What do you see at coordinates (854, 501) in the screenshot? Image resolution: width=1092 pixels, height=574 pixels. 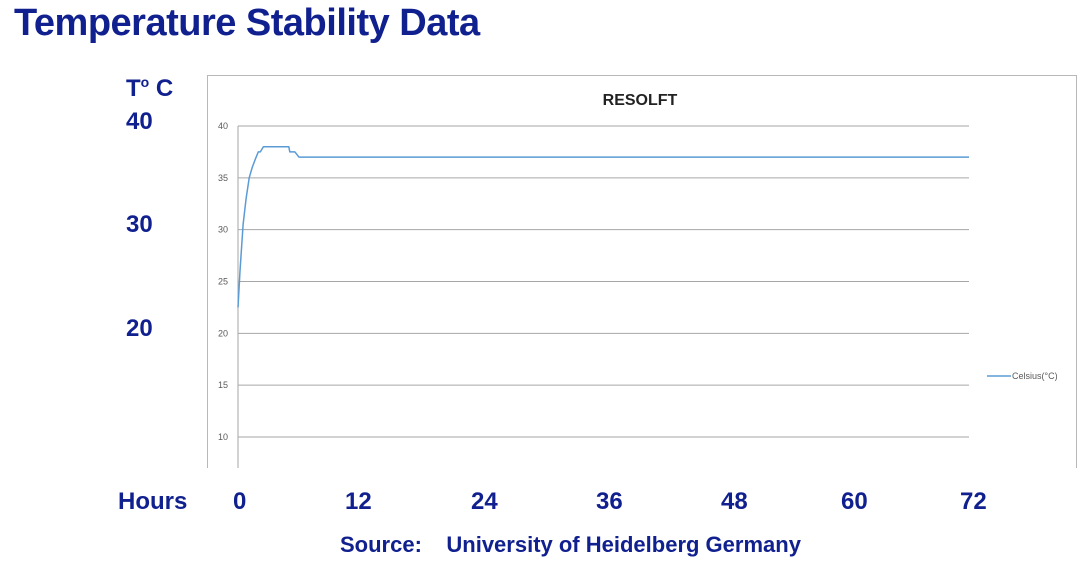 I see `x-label-60: 60` at bounding box center [854, 501].